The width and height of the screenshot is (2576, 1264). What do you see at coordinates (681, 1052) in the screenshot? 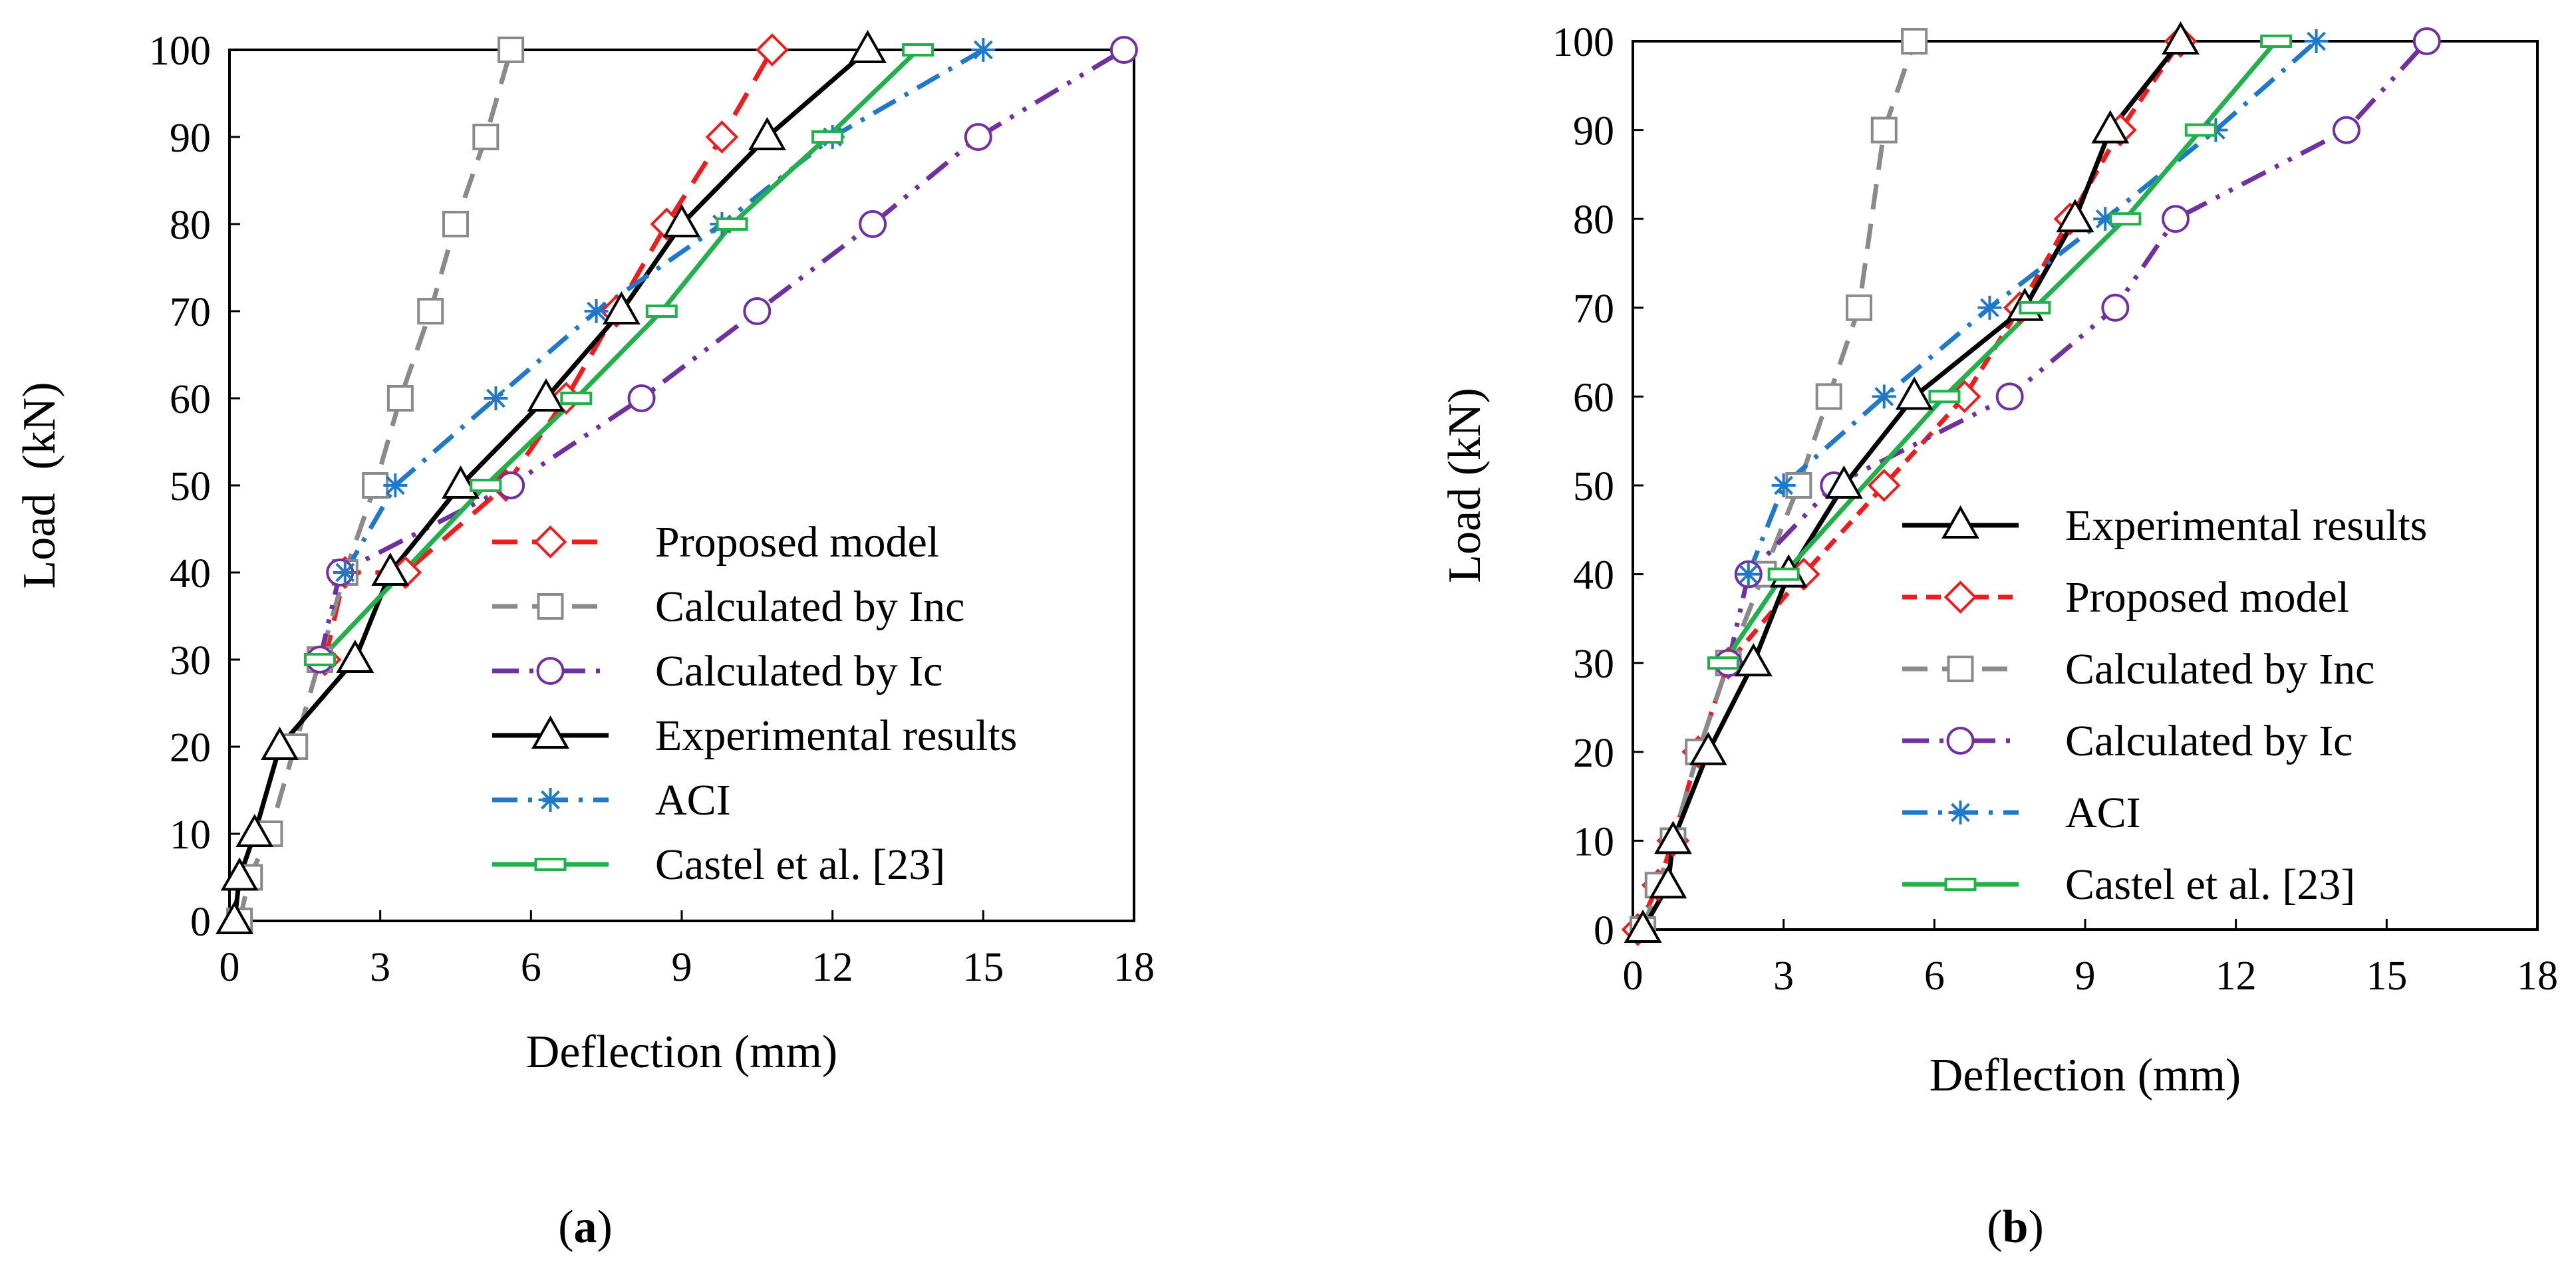
I see `x-axis-label-a: Deflection (mm)` at bounding box center [681, 1052].